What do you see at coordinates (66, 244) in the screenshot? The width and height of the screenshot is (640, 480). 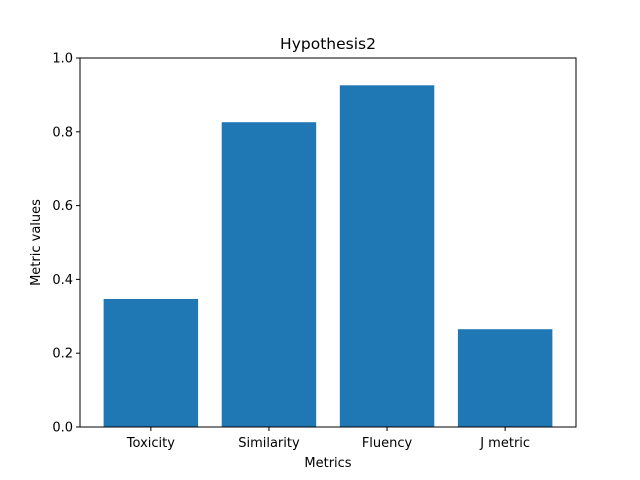 I see `y-axis: 0.0 0.2 0.4 0.6 0.8 1.0` at bounding box center [66, 244].